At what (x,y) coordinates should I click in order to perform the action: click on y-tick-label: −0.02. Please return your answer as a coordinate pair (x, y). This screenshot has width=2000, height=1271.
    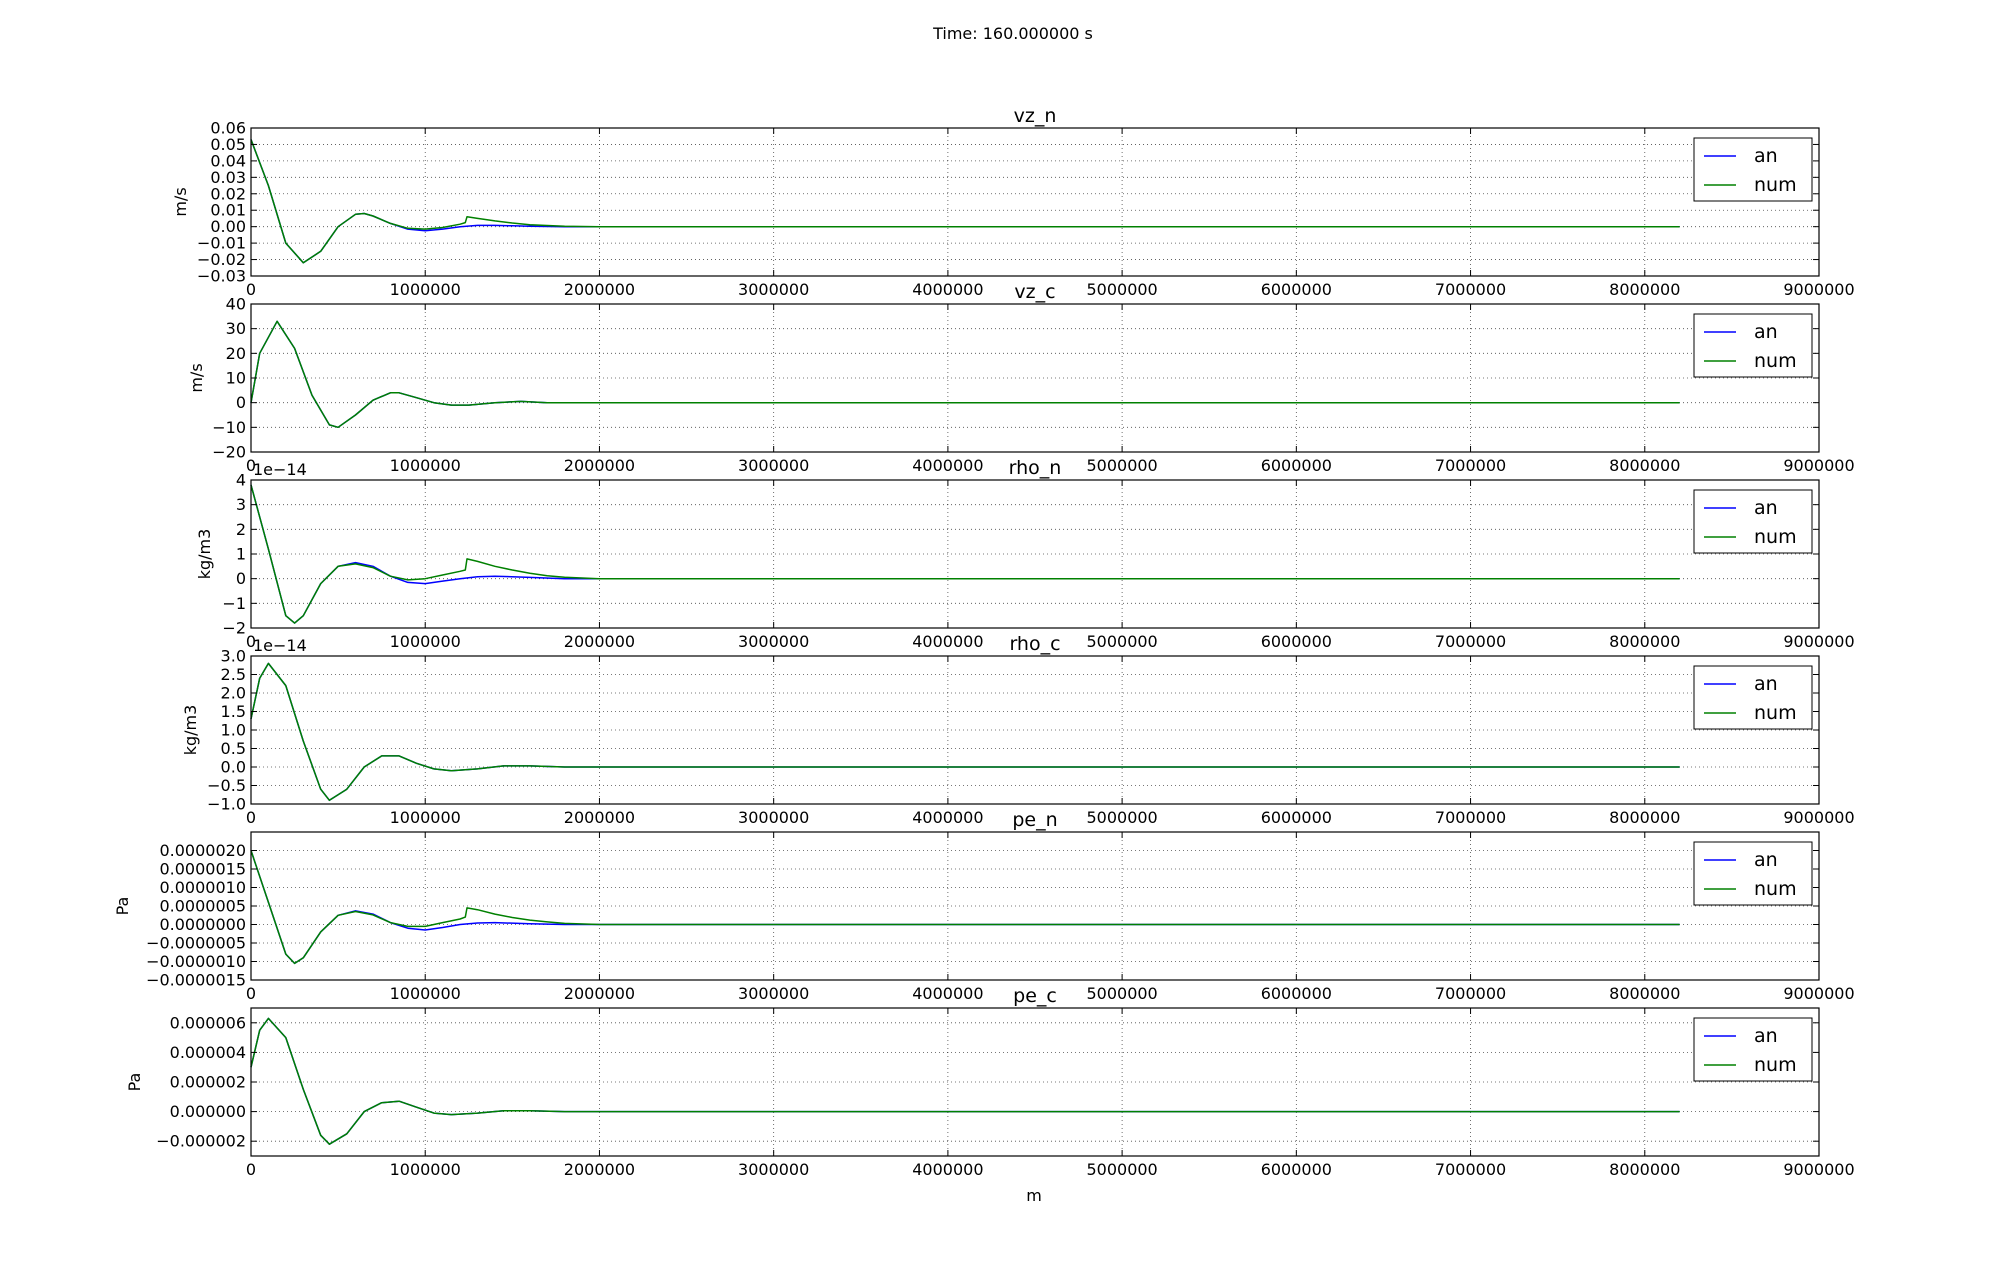
    Looking at the image, I should click on (221, 259).